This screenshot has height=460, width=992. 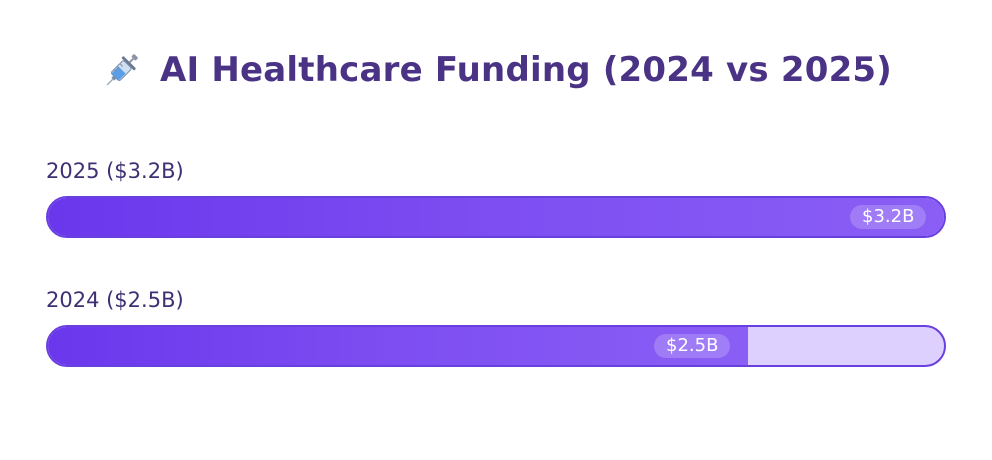 What do you see at coordinates (888, 217) in the screenshot?
I see `bar-value-label: $3.2B` at bounding box center [888, 217].